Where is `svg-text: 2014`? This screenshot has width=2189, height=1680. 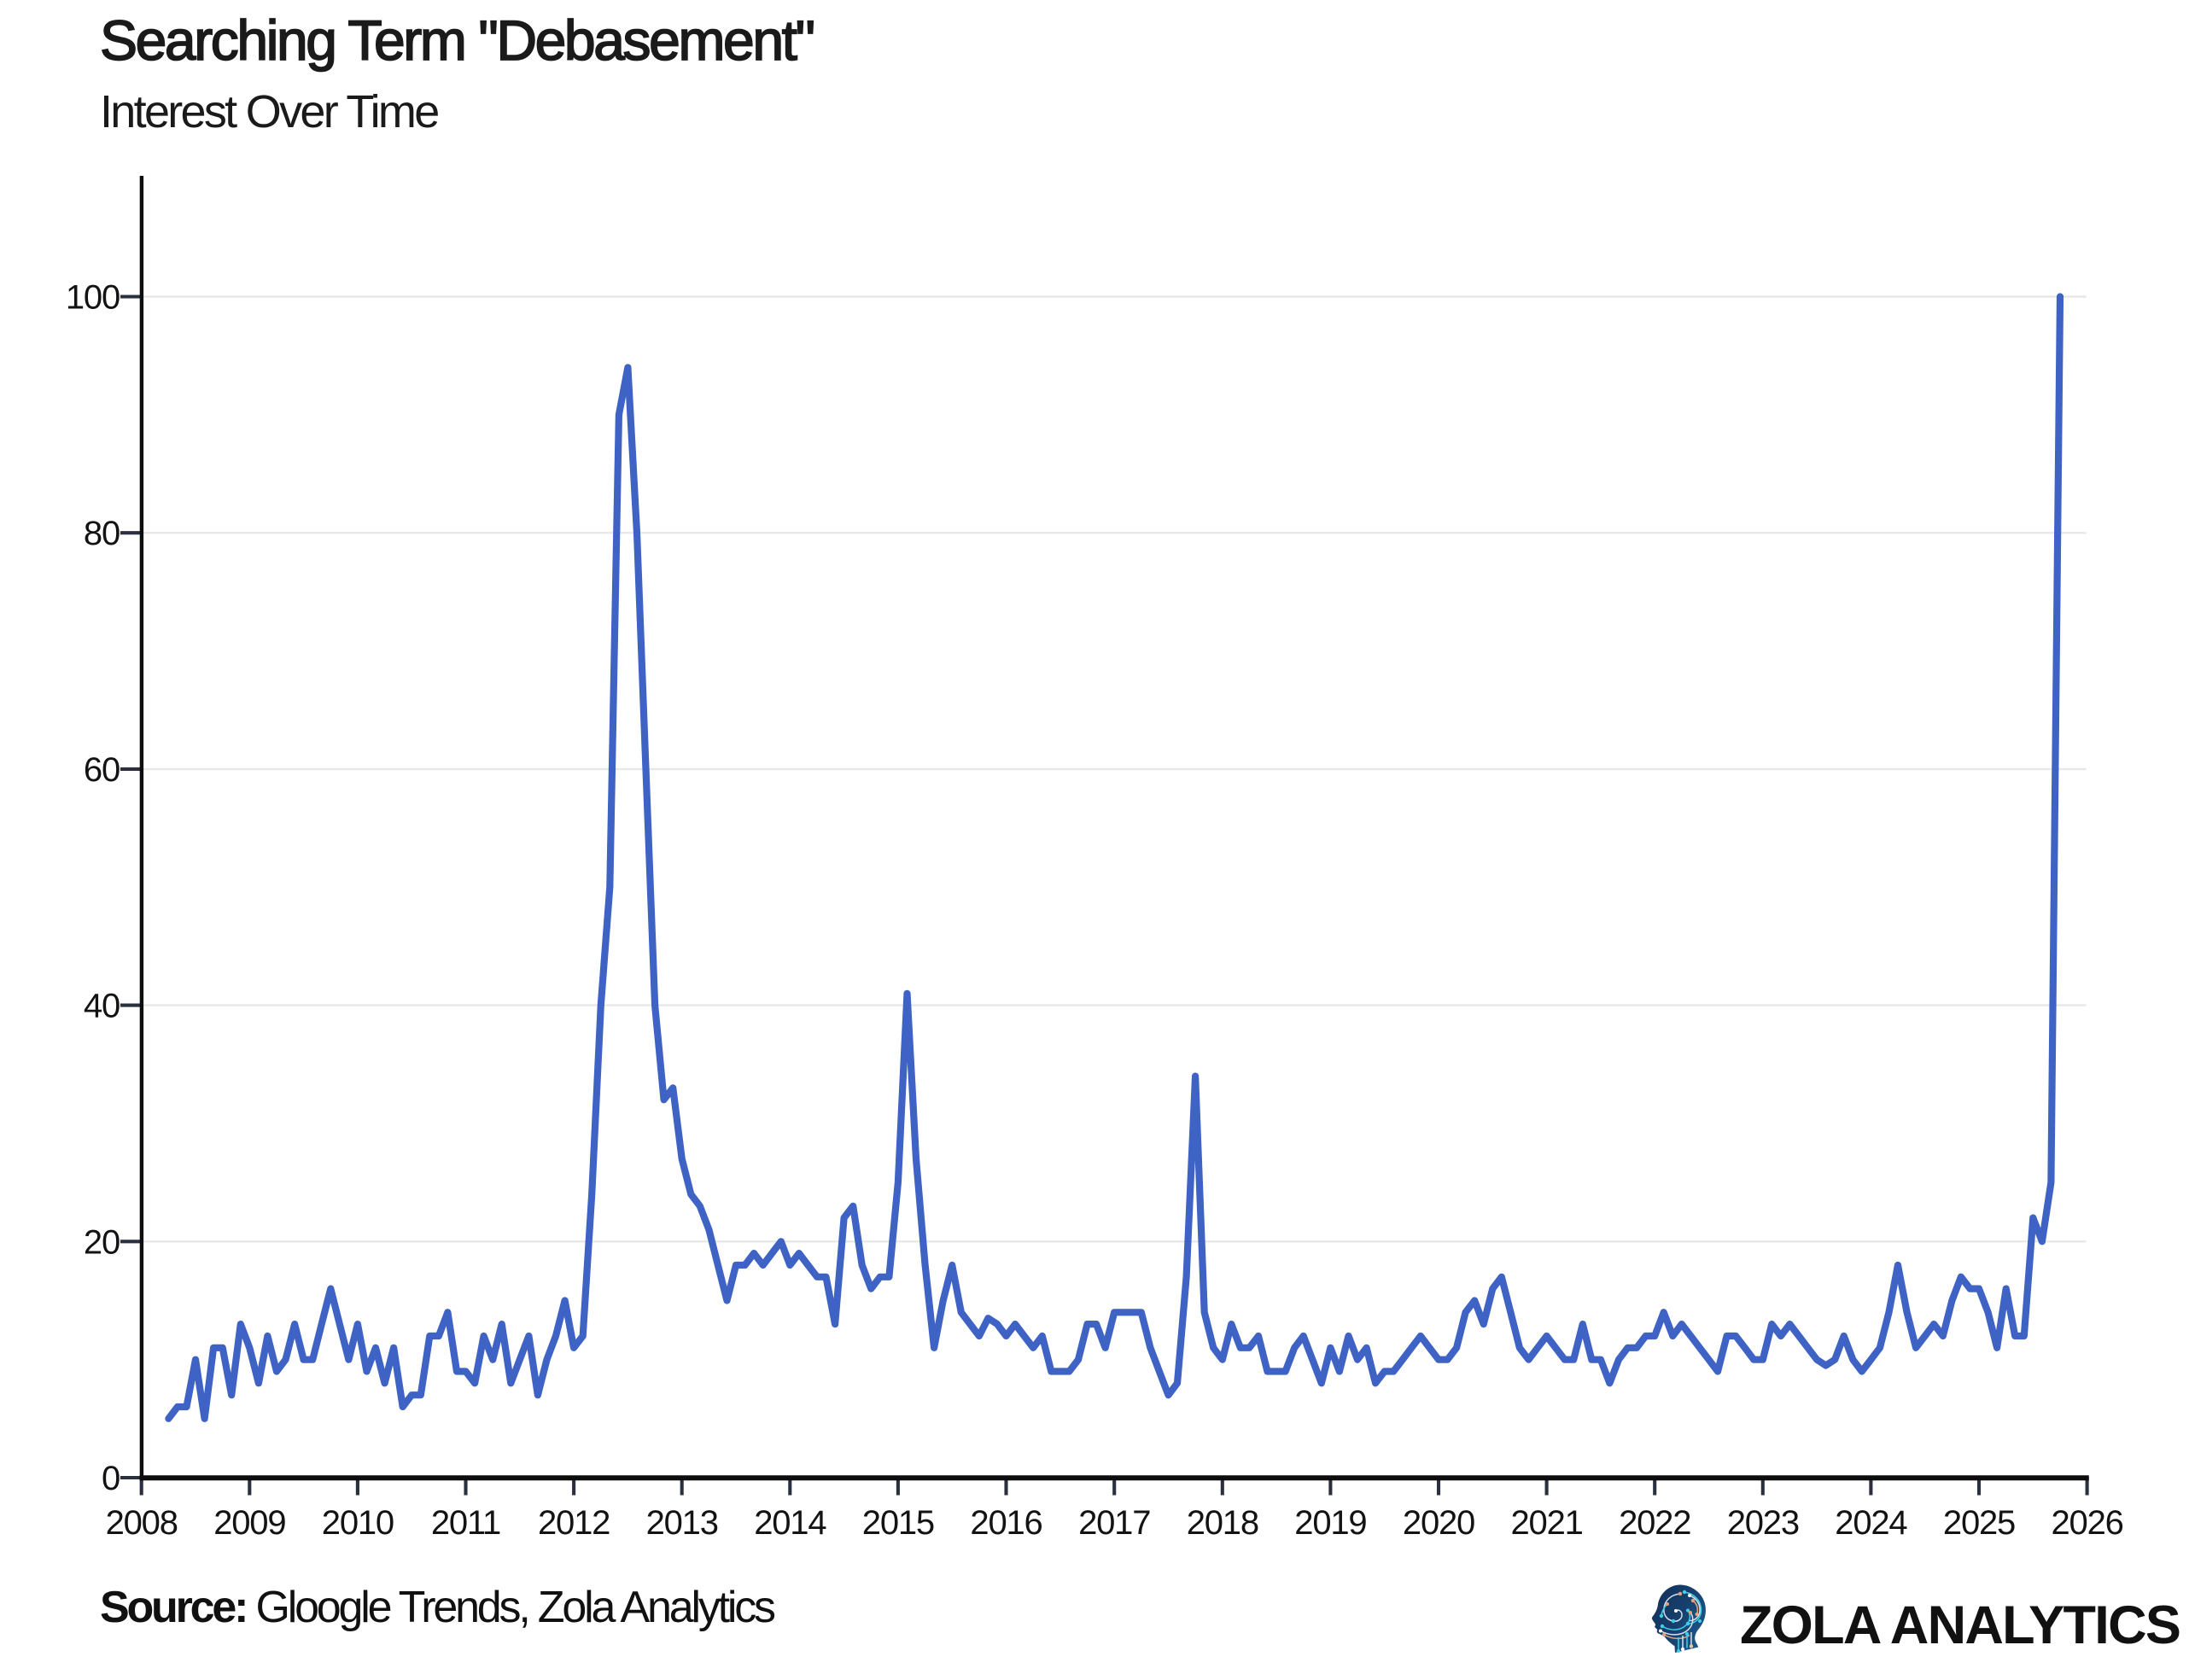
svg-text: 2014 is located at coordinates (790, 1523).